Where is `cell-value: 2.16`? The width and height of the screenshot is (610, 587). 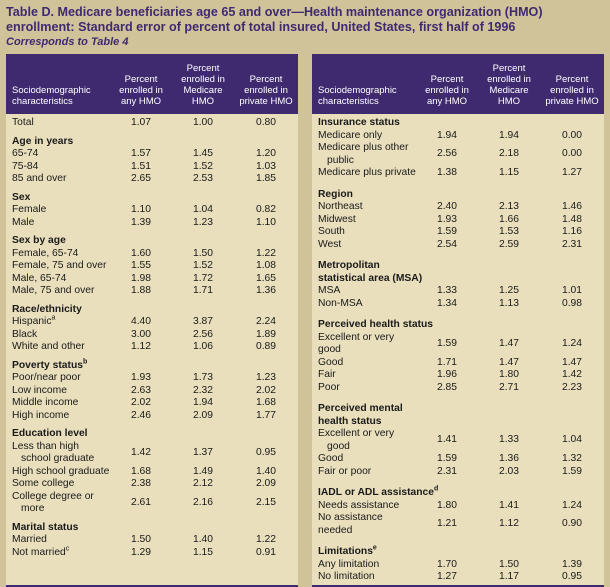
cell-value: 2.16 is located at coordinates (203, 502).